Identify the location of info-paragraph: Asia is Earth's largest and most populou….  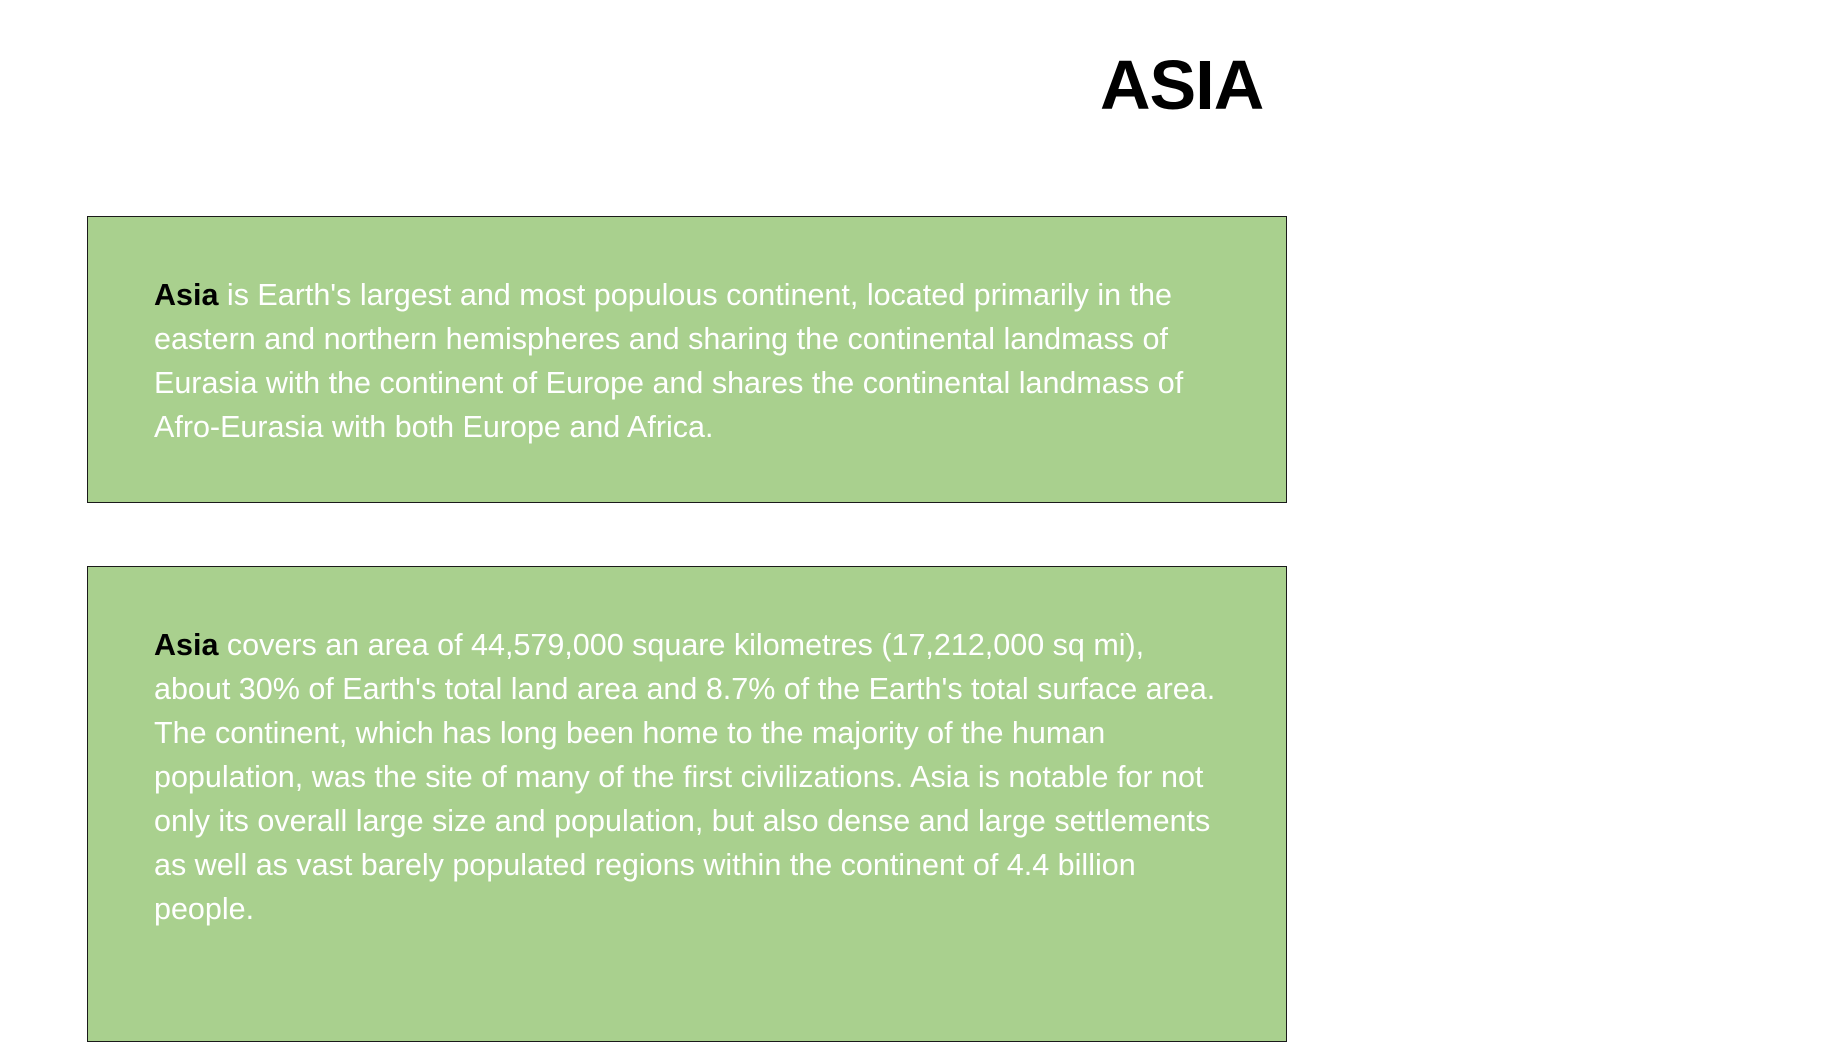
(687, 361).